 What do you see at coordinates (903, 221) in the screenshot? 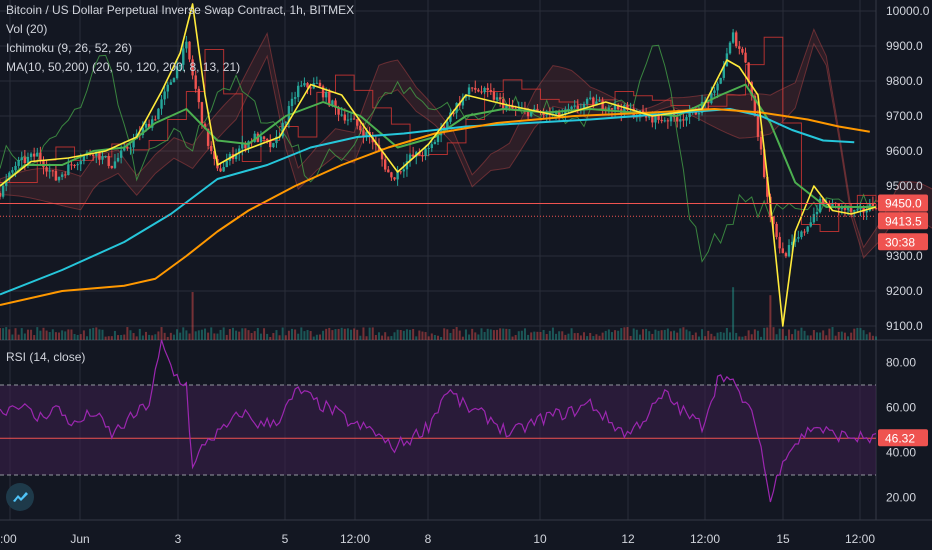
I see `second-price-tag: 9413.5` at bounding box center [903, 221].